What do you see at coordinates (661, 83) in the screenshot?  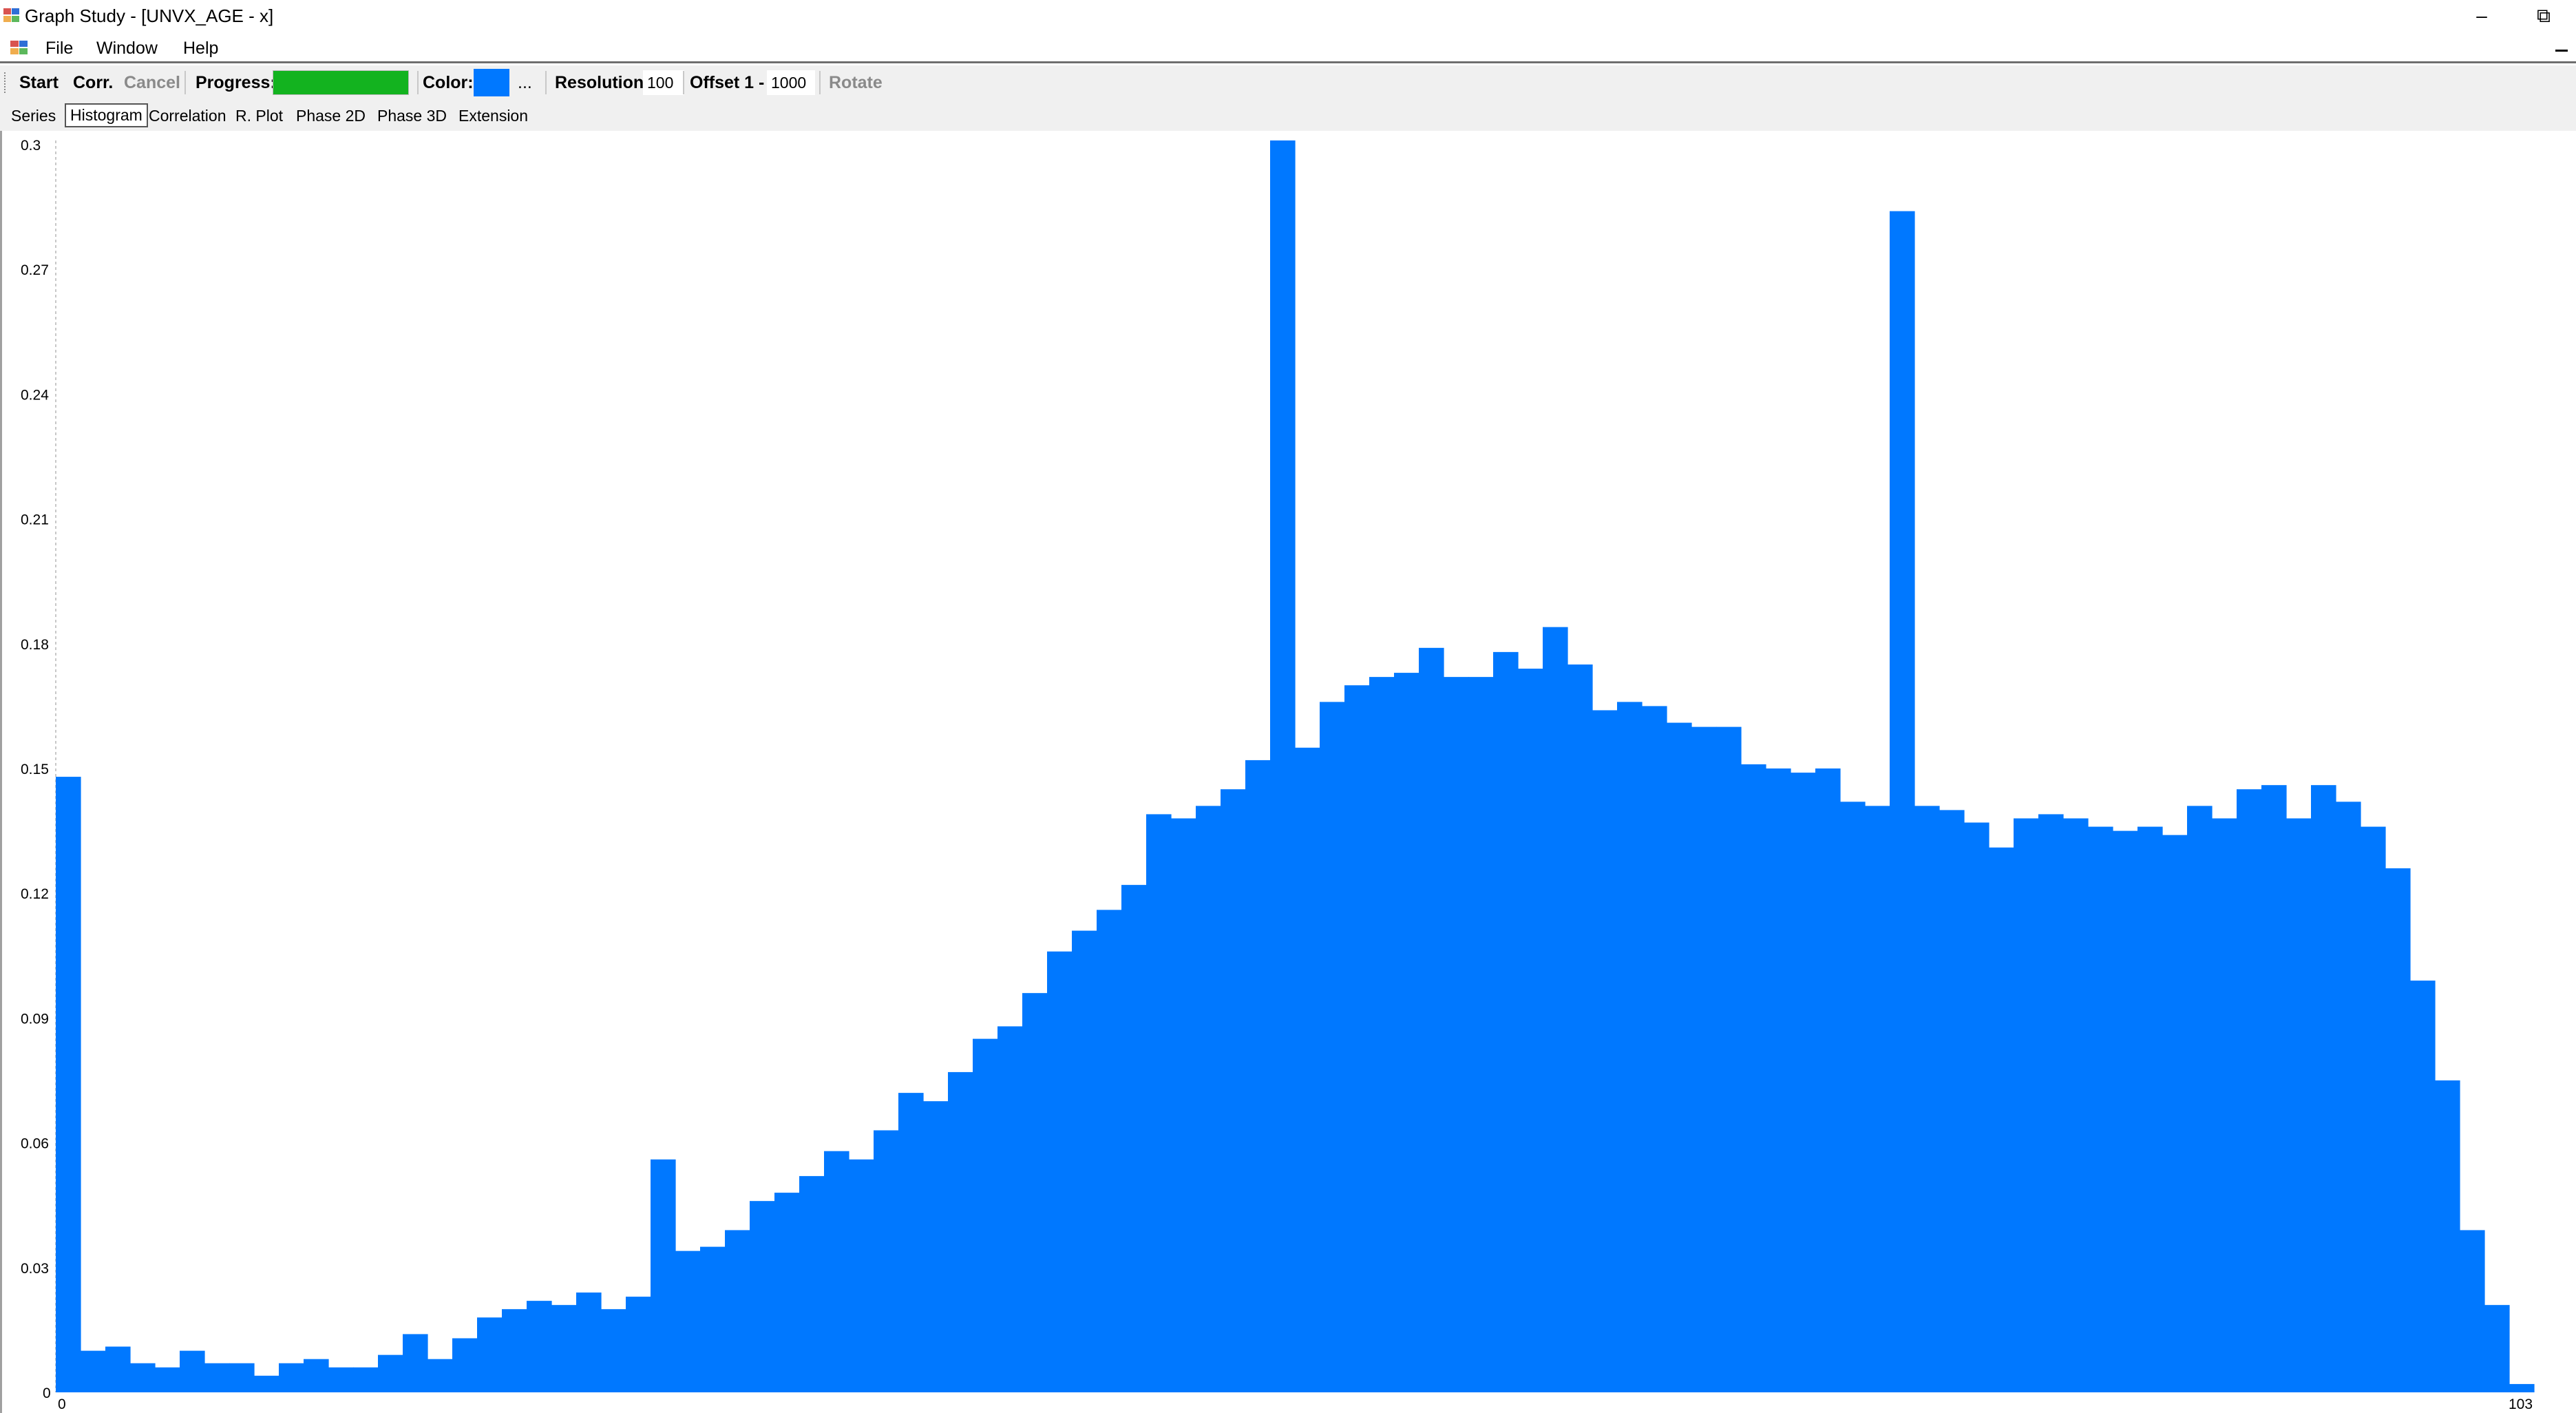 I see `resolution-value: 100` at bounding box center [661, 83].